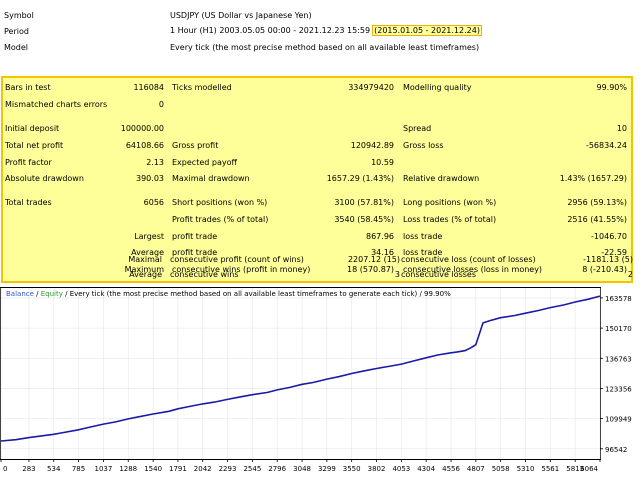  What do you see at coordinates (630, 274) in the screenshot?
I see `avg-consec-losses-value: 2` at bounding box center [630, 274].